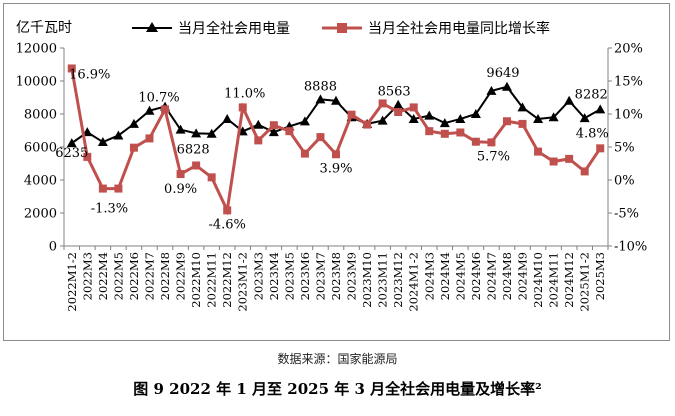  Describe the element at coordinates (320, 276) in the screenshot. I see `x-tick-label: 2023M7` at that location.